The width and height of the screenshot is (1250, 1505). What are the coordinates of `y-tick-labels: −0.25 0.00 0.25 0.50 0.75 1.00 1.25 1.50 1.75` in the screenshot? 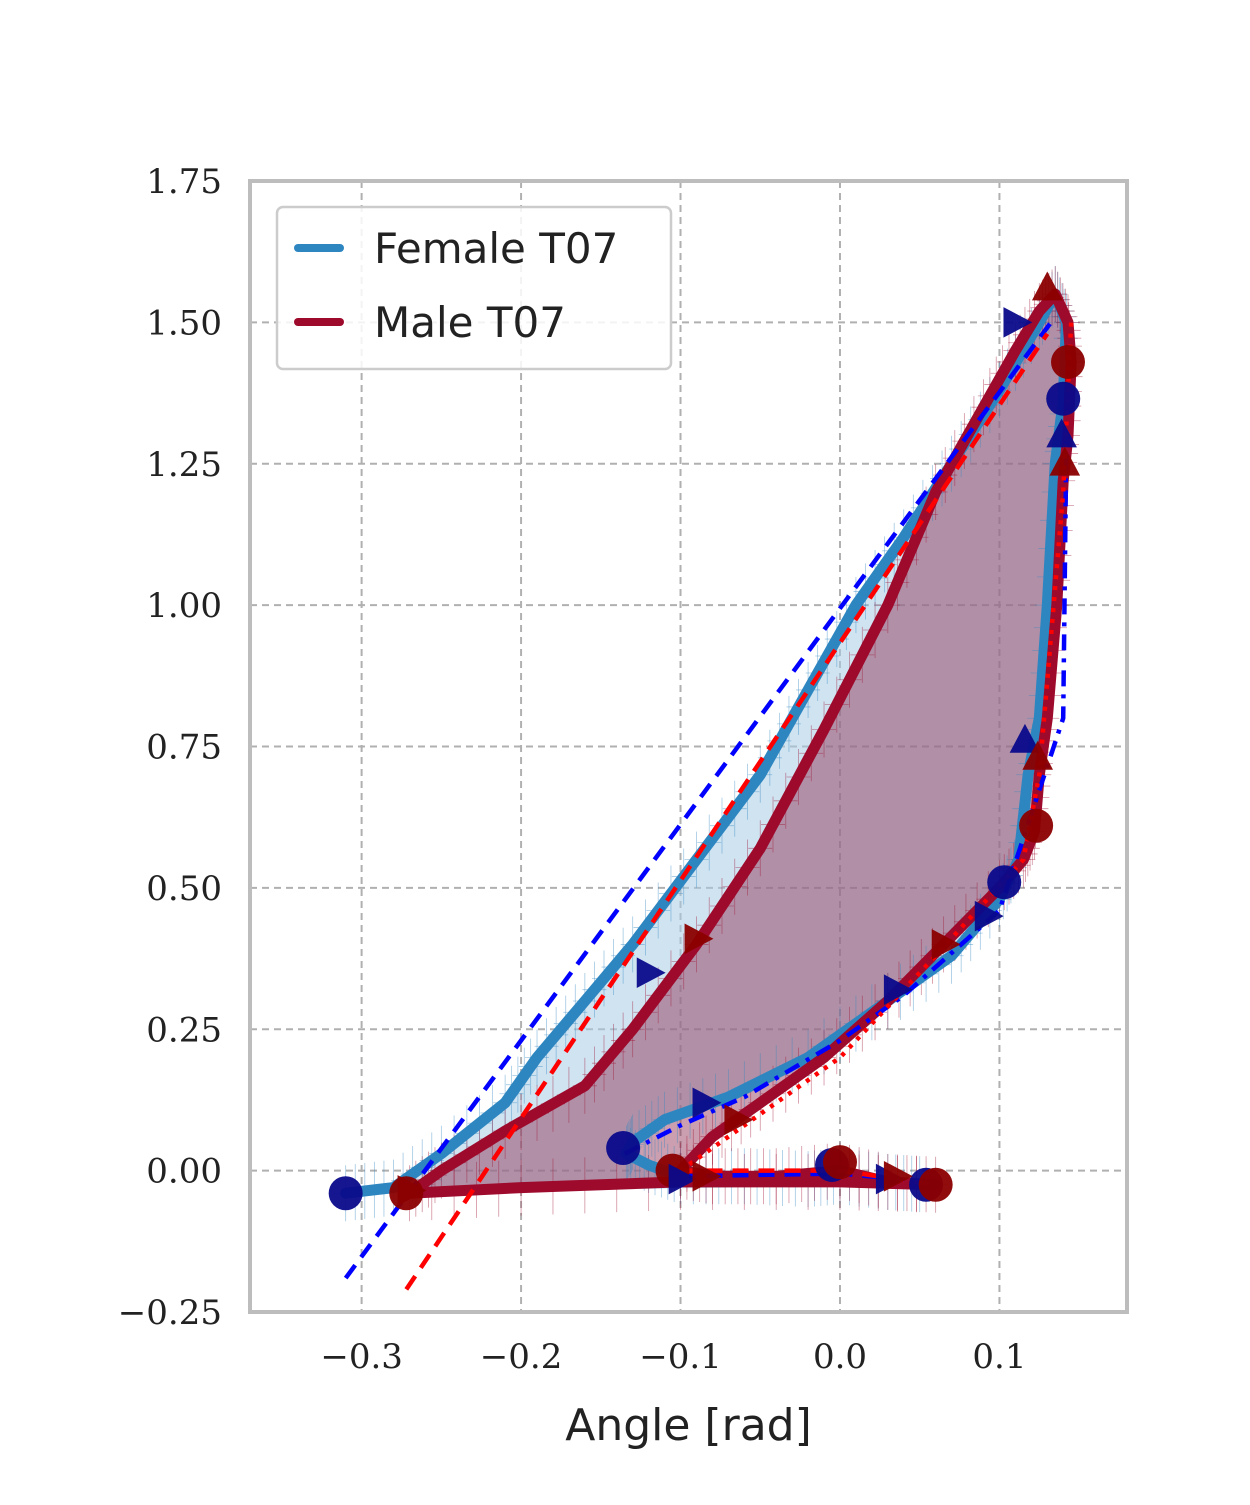 It's located at (170, 747).